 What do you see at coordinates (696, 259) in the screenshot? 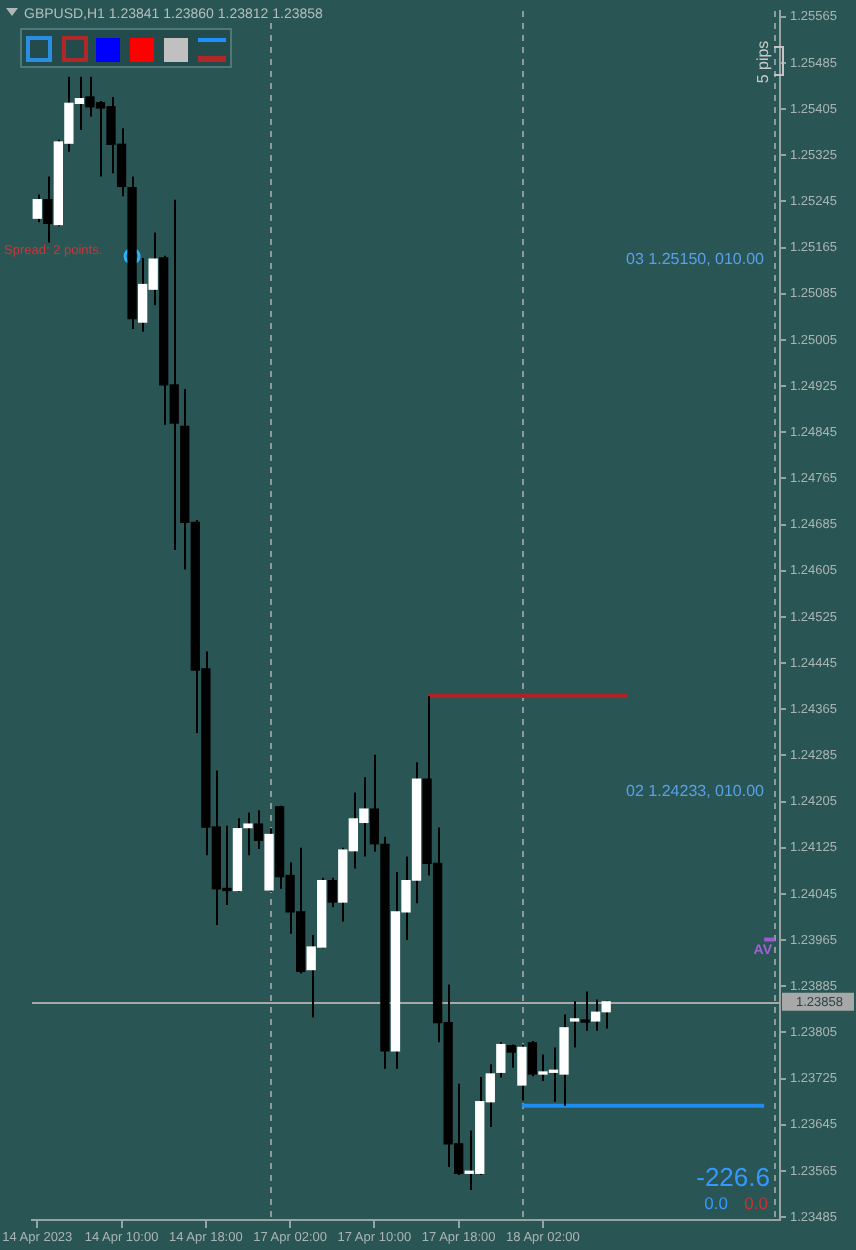
I see `annotation: 03 1.25150, 010.00` at bounding box center [696, 259].